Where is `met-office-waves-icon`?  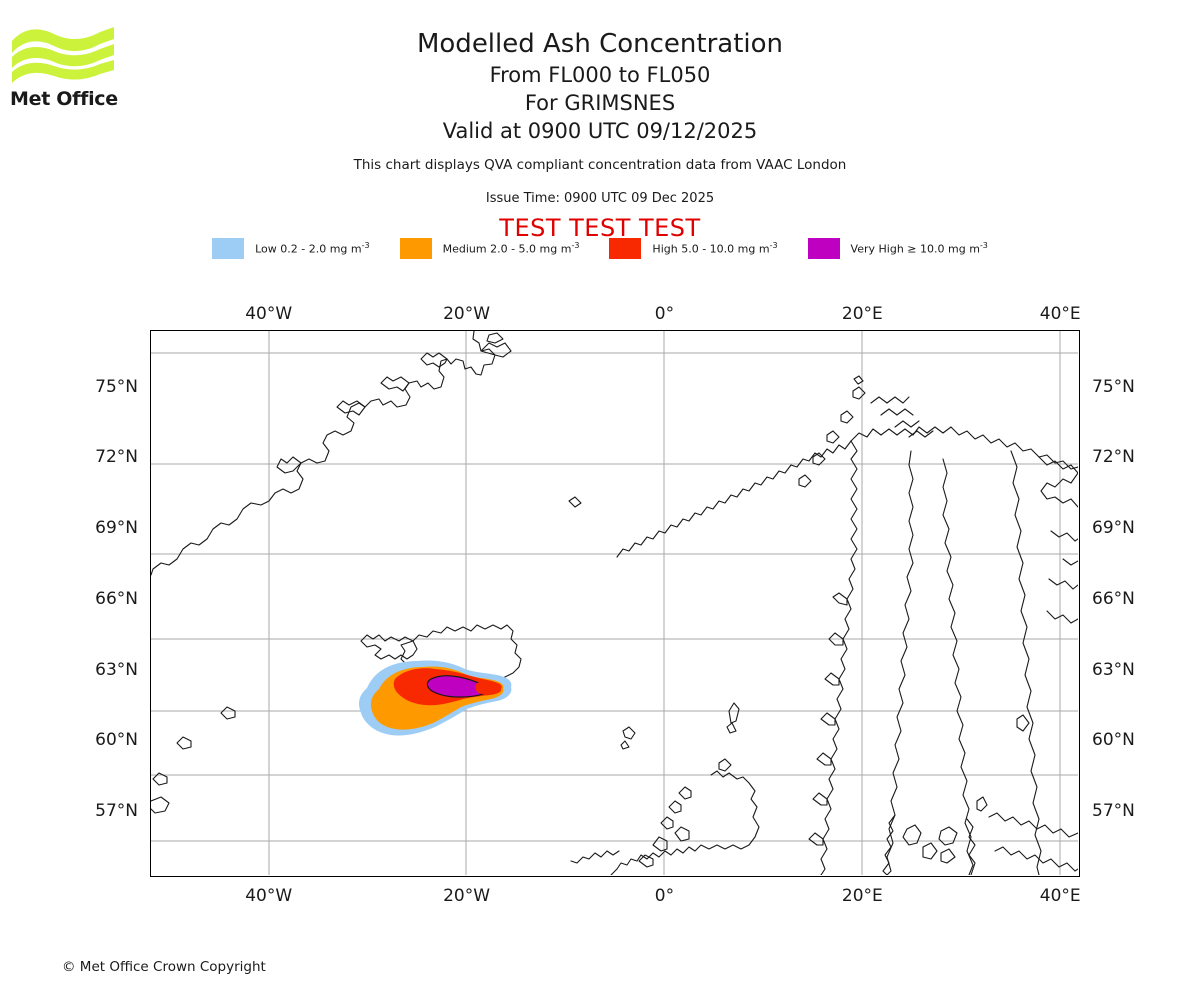 met-office-waves-icon is located at coordinates (63, 55).